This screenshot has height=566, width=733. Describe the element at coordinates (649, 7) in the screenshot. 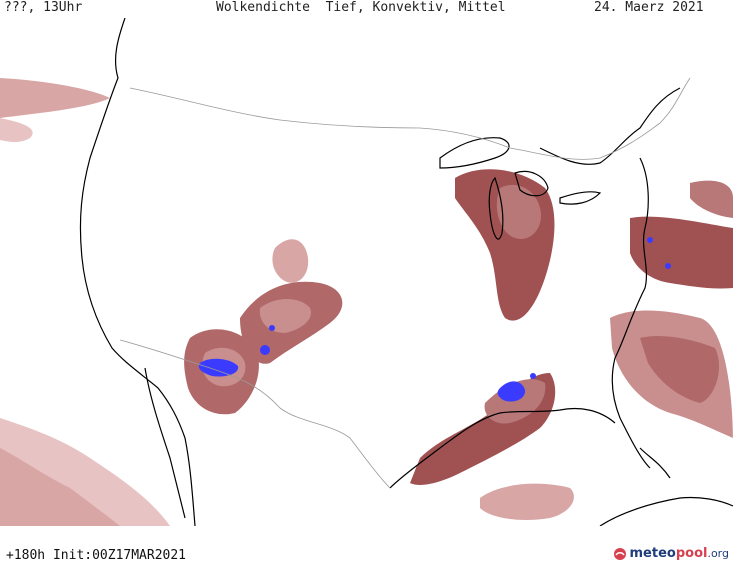

I see `forecast-date: 24. Maerz 2021` at that location.